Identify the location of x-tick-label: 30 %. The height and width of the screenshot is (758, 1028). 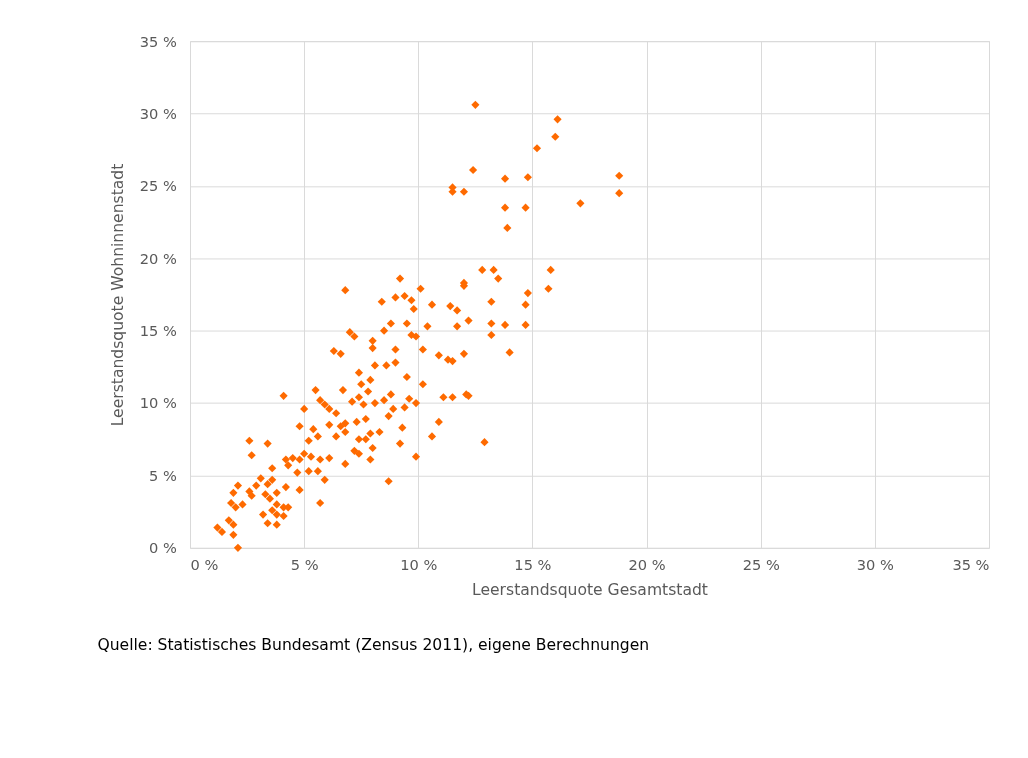
(875, 564).